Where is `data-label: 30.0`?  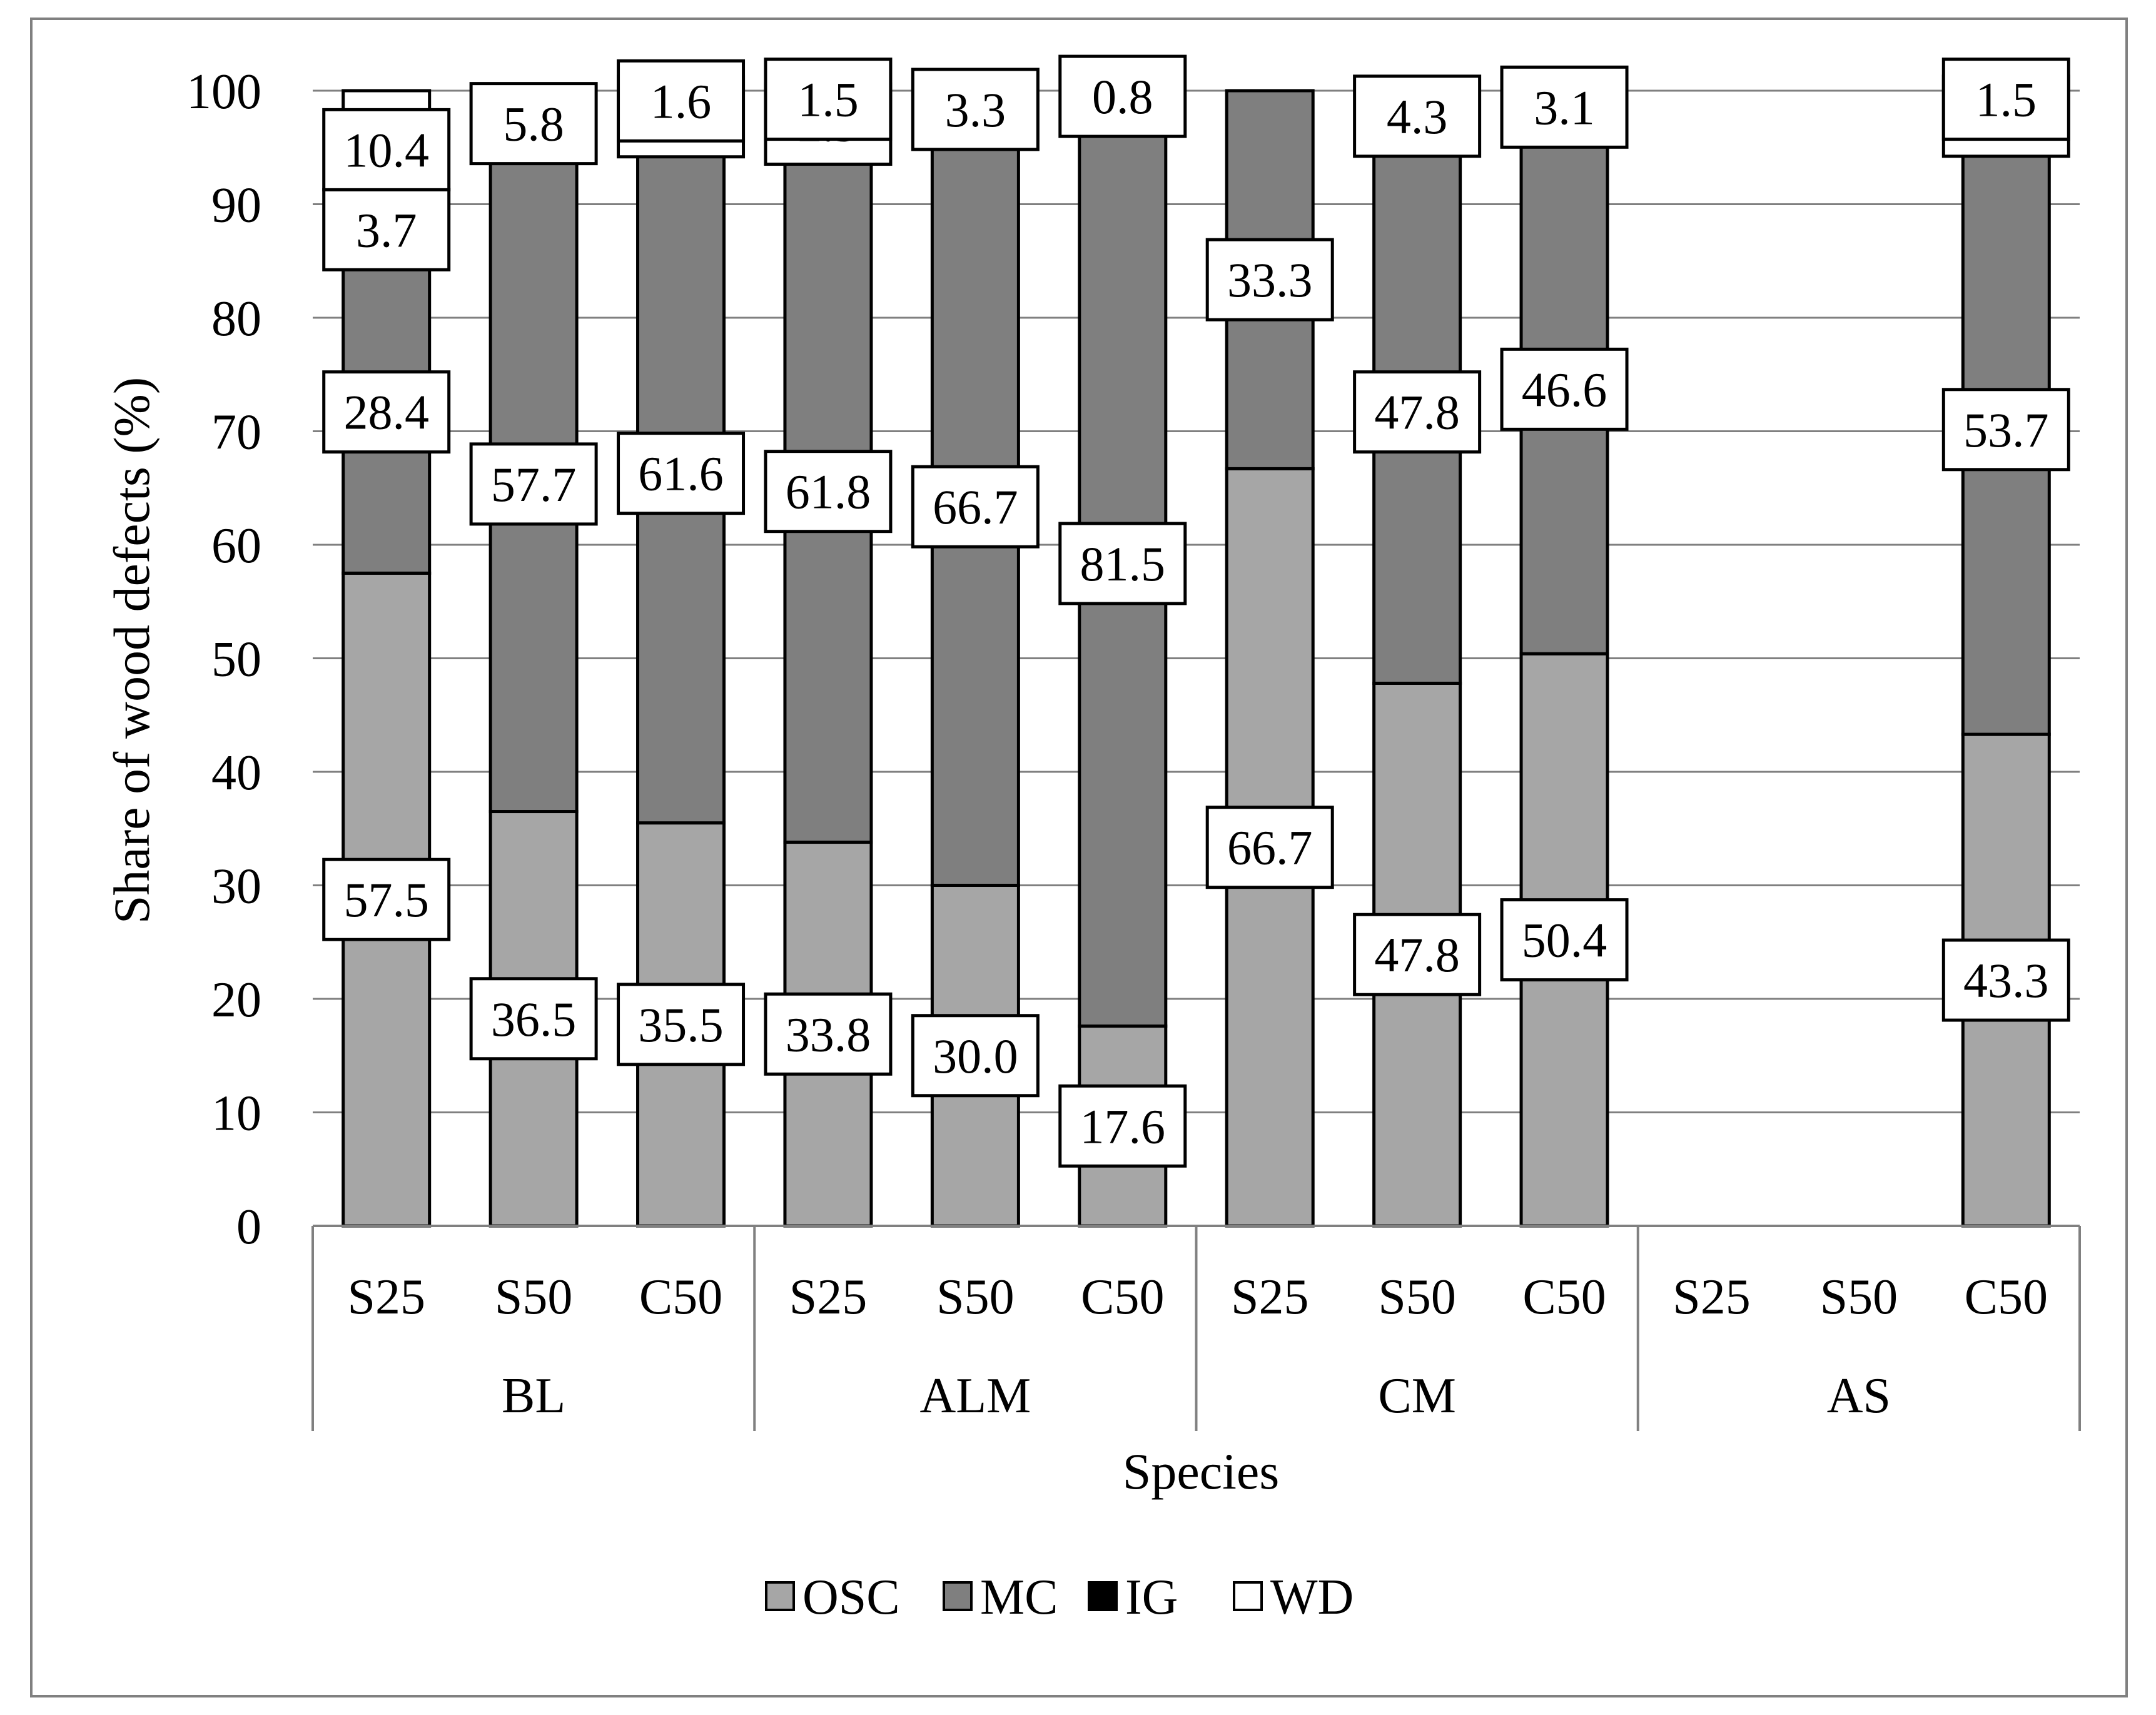 data-label: 30.0 is located at coordinates (975, 1056).